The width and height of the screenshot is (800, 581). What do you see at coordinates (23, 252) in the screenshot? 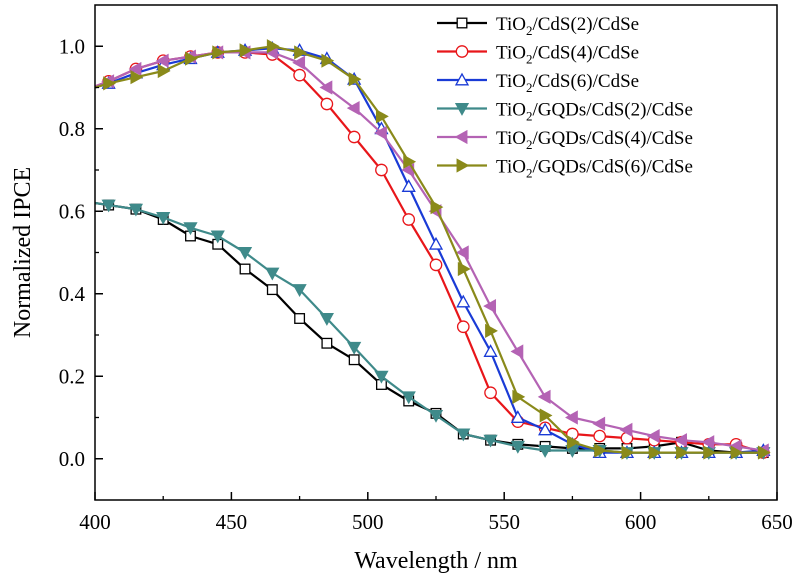
I see `y-axis-title: Normalized IPCE` at bounding box center [23, 252].